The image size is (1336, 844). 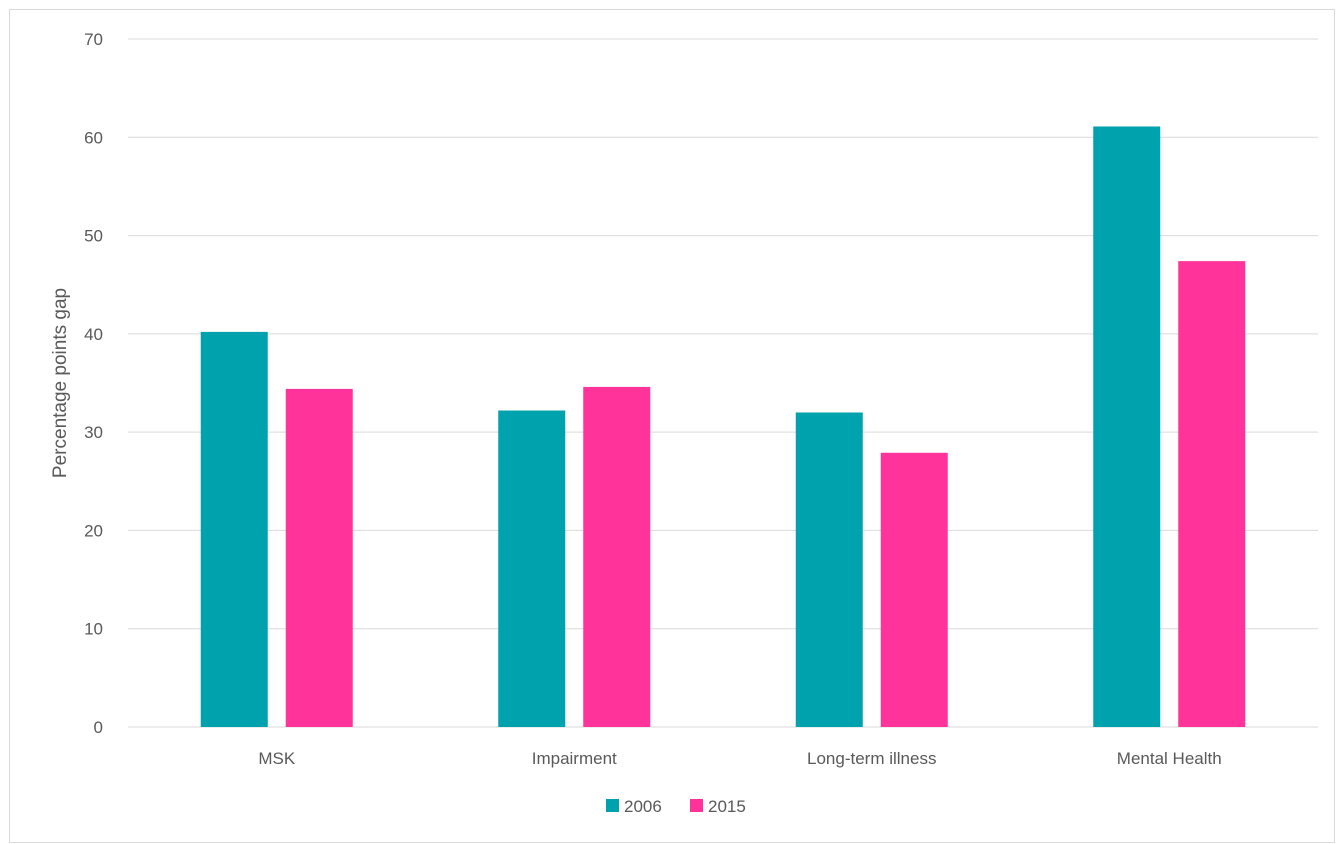 What do you see at coordinates (532, 568) in the screenshot?
I see `bar-2006-impairment` at bounding box center [532, 568].